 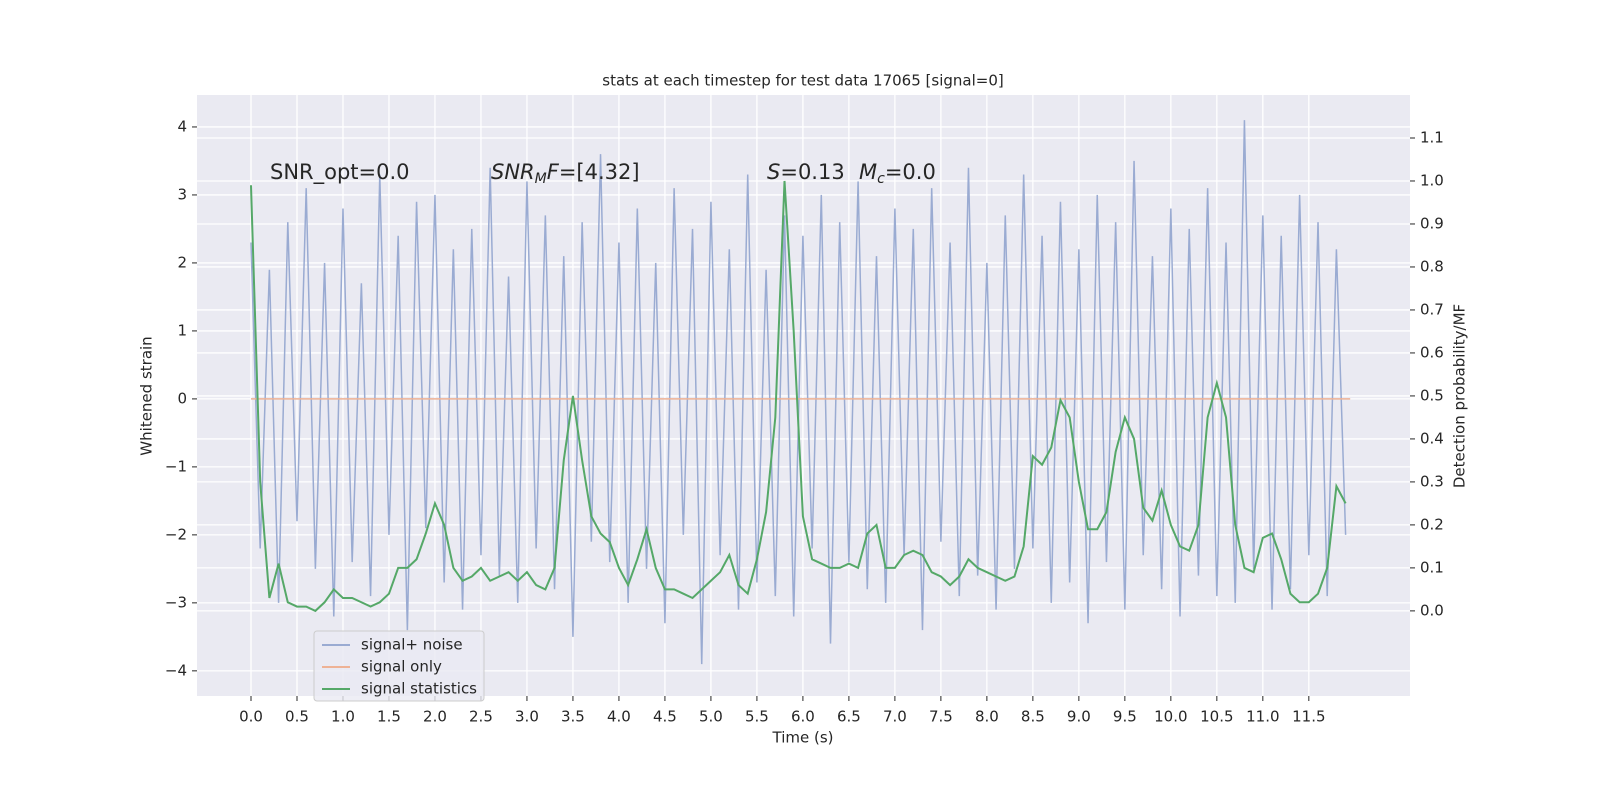 What do you see at coordinates (1432, 438) in the screenshot?
I see `y2-tick-label: 0.4` at bounding box center [1432, 438].